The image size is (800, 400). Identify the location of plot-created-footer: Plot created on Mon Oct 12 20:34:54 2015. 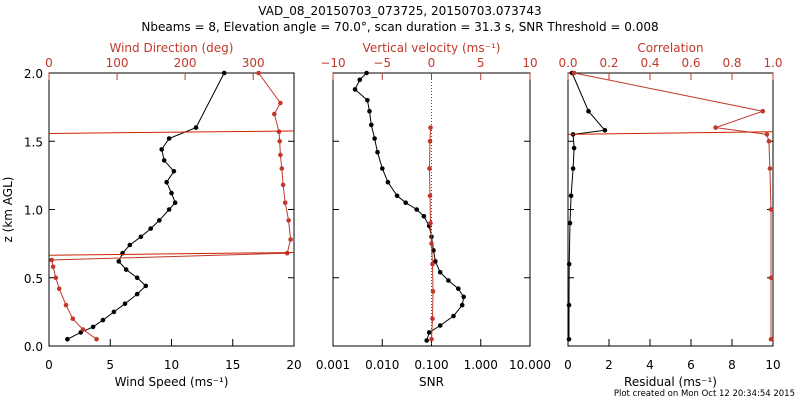
(704, 394).